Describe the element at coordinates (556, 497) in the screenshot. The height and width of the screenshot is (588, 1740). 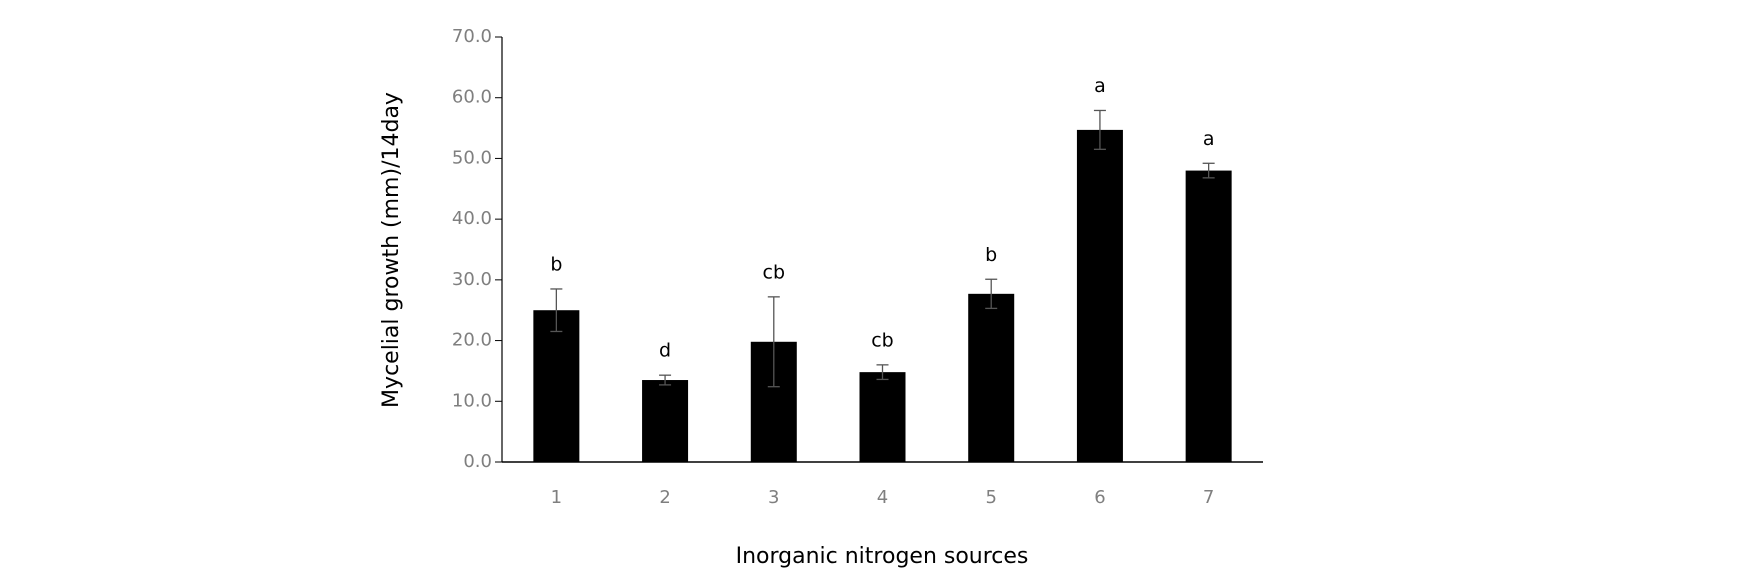
I see `x-tick-label: 1` at that location.